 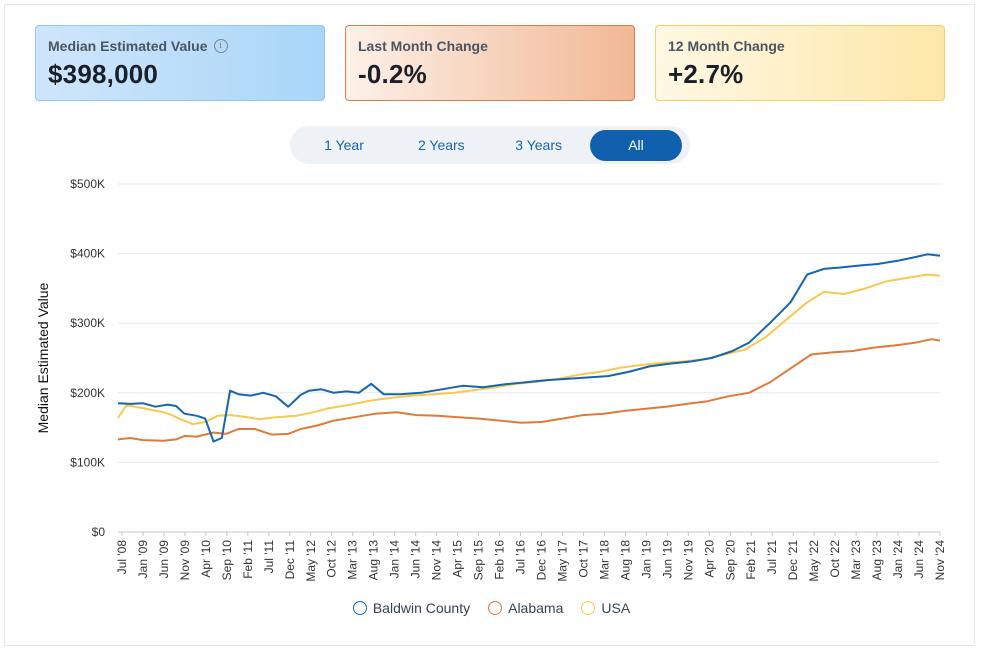 I want to click on legend-item-alabama: Alabama, so click(x=525, y=608).